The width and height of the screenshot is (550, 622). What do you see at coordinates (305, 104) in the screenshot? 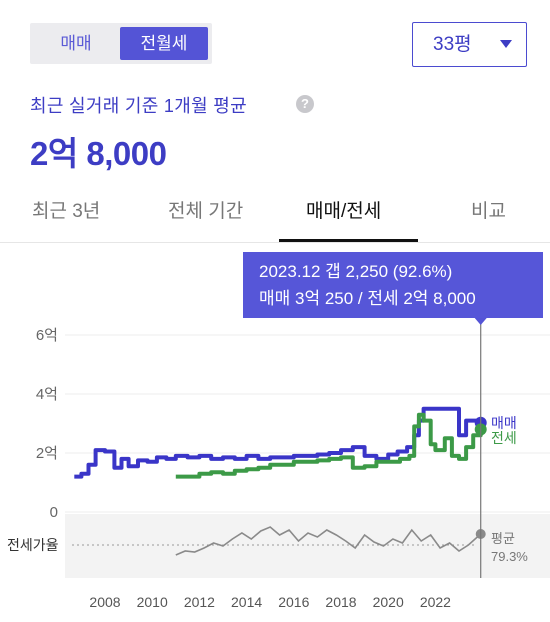
I see `help-icon: ?` at bounding box center [305, 104].